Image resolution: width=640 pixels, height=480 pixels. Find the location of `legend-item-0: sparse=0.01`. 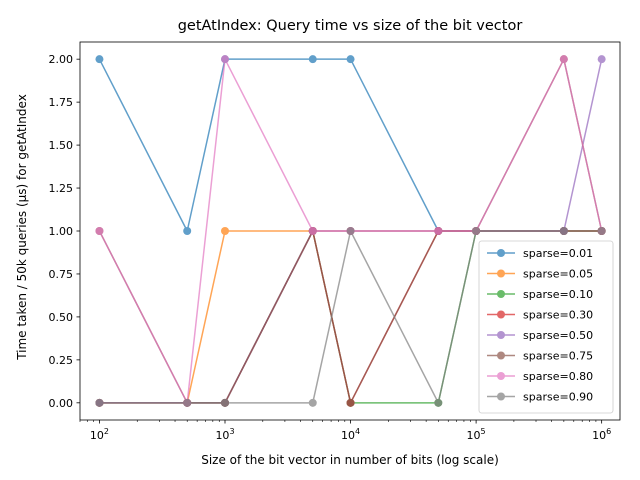

legend-item-0: sparse=0.01 is located at coordinates (540, 253).